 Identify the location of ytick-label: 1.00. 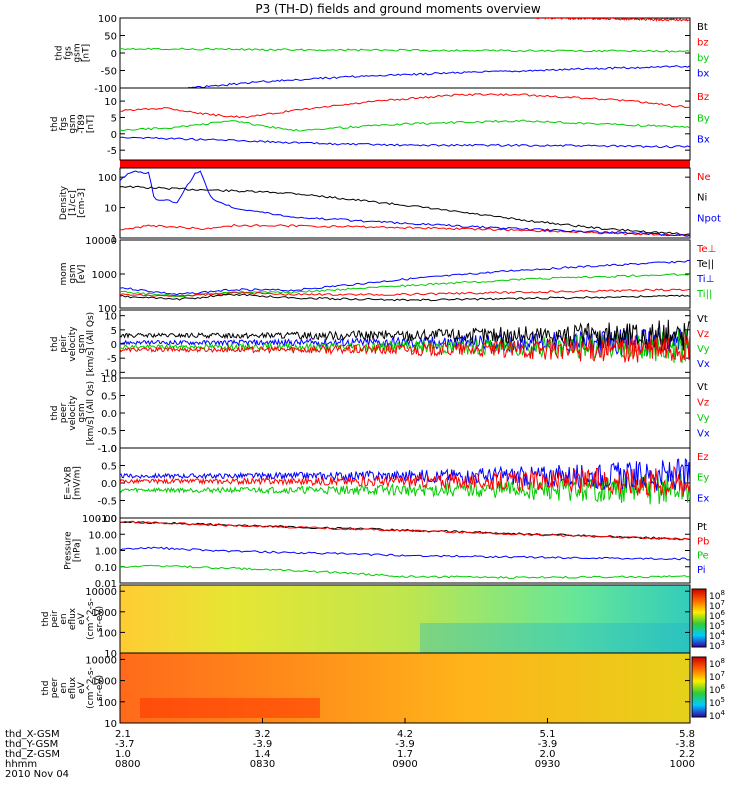
(106, 552).